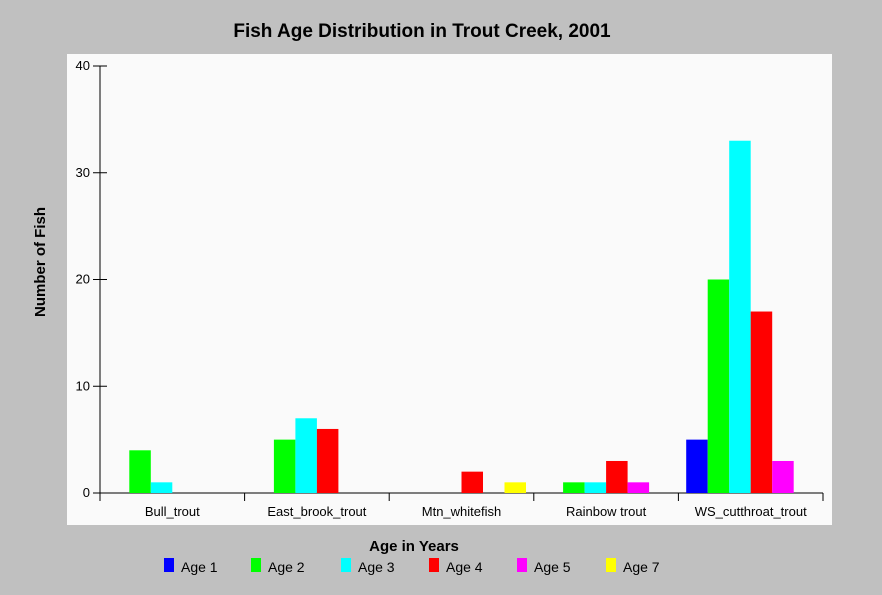  What do you see at coordinates (376, 567) in the screenshot?
I see `legend-label: Age 3` at bounding box center [376, 567].